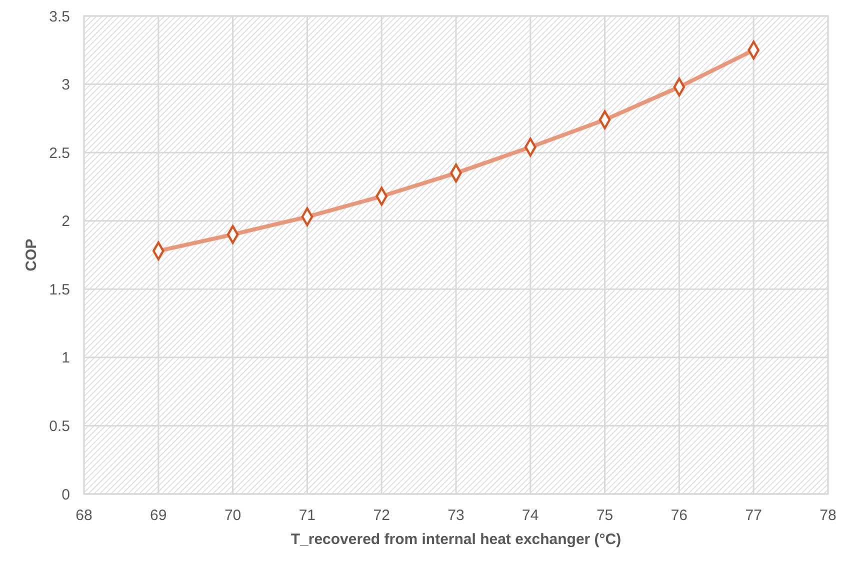 This screenshot has width=854, height=570. What do you see at coordinates (66, 495) in the screenshot?
I see `y-tick-label: 0` at bounding box center [66, 495].